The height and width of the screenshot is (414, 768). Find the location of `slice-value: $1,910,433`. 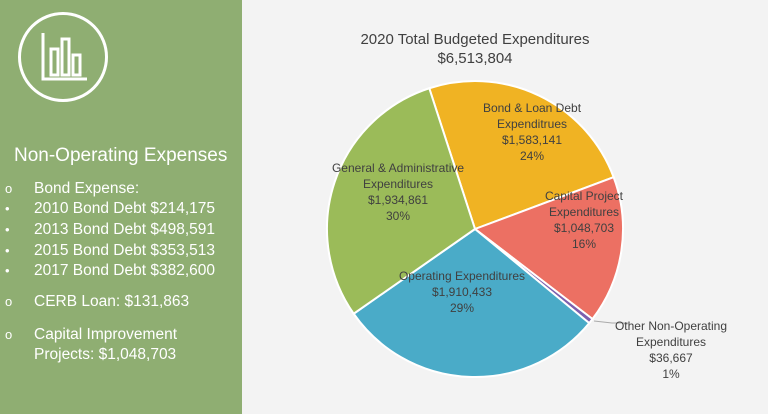

slice-value: $1,910,433 is located at coordinates (462, 292).